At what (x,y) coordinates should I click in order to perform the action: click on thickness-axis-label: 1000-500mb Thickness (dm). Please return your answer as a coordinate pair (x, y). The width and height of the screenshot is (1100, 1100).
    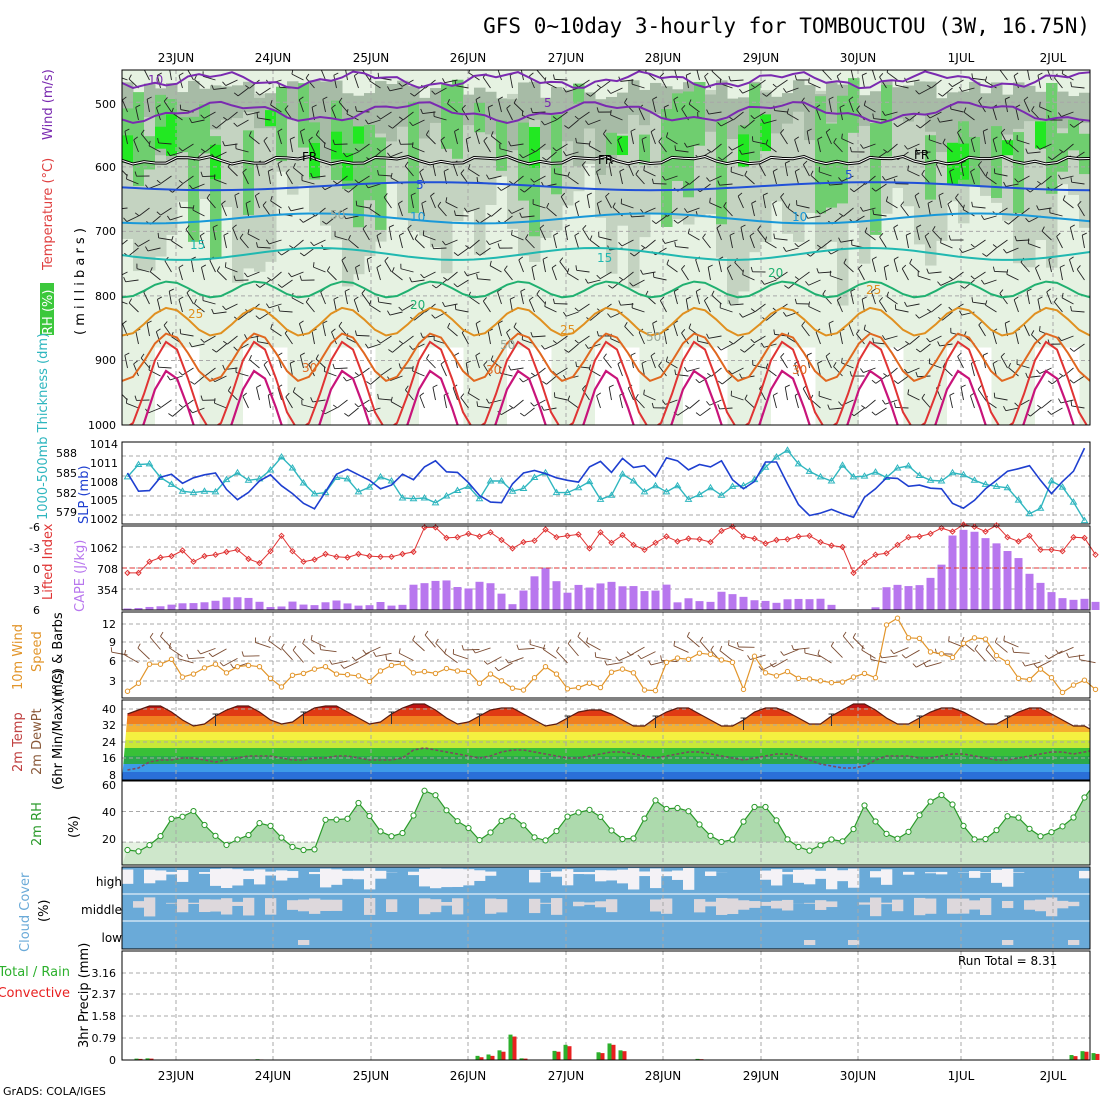
    Looking at the image, I should click on (43, 426).